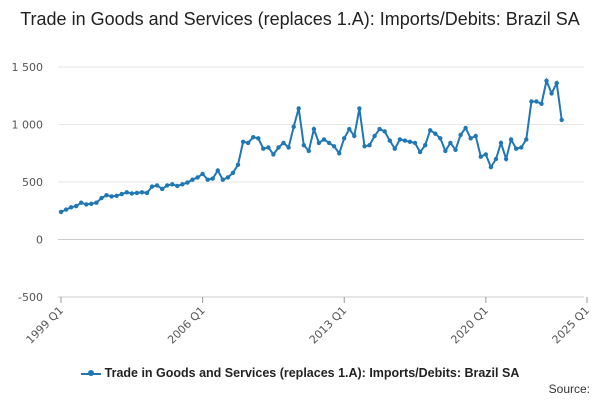 This screenshot has width=600, height=400. I want to click on y-tick-label: 0, so click(39, 240).